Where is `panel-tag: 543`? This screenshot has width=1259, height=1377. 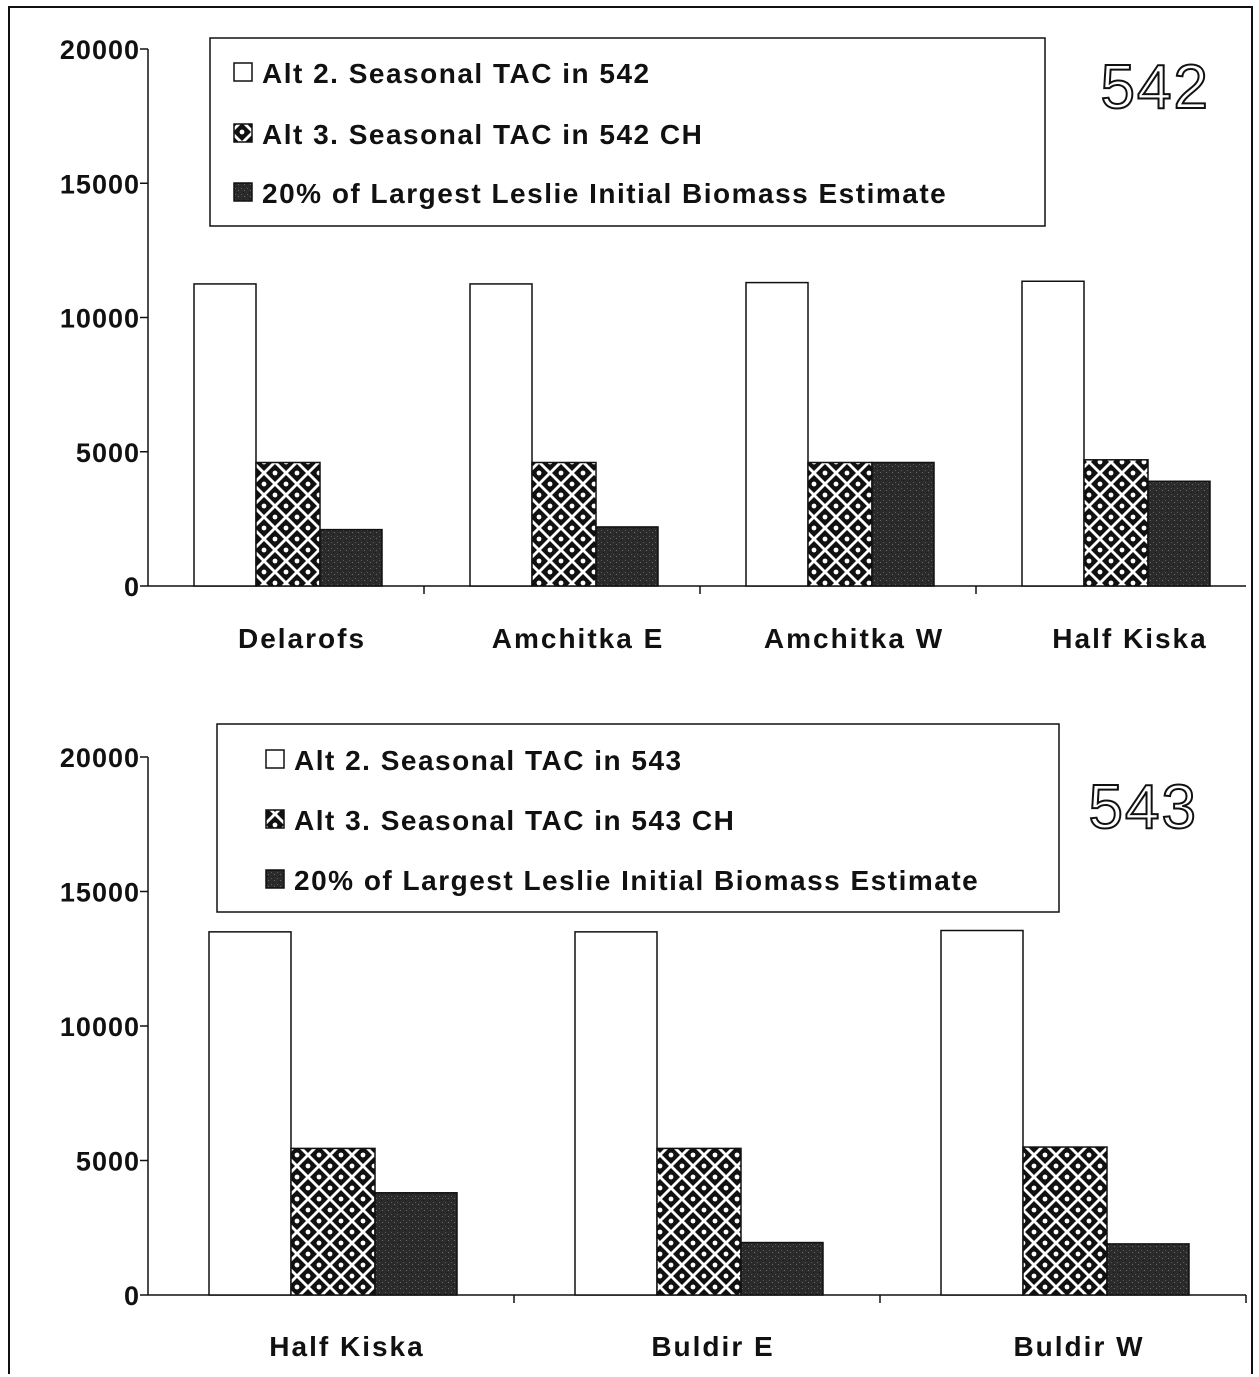
panel-tag: 543 is located at coordinates (1143, 807).